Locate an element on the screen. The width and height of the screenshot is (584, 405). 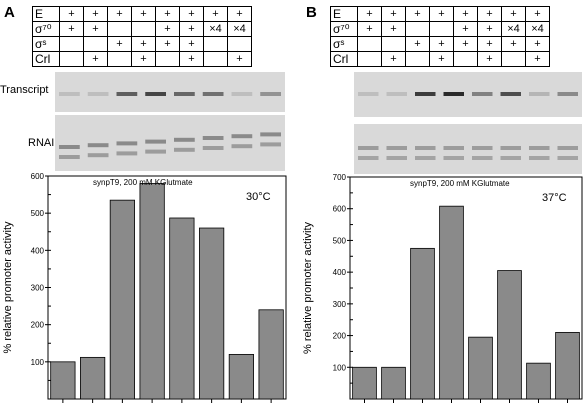
y-axis-label: % relative promoter activity is located at coordinates (308, 287).